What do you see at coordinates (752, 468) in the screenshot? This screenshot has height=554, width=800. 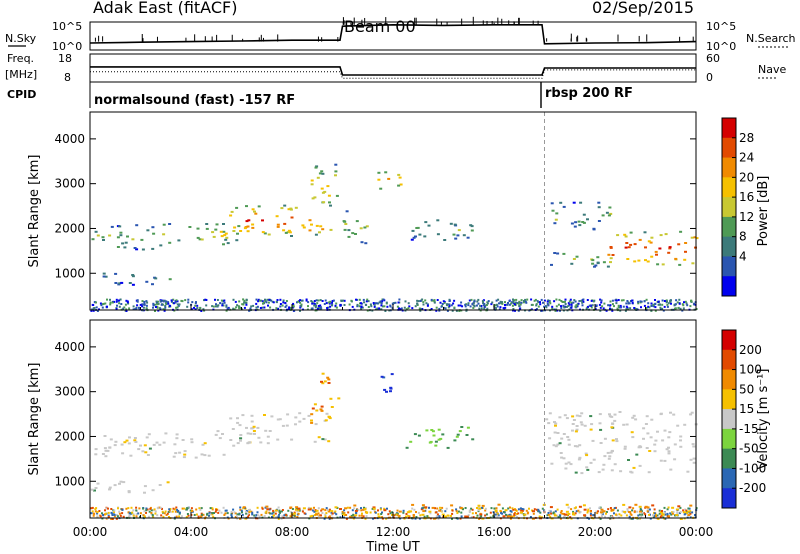 I see `colorbar-tick-label: -100` at bounding box center [752, 468].